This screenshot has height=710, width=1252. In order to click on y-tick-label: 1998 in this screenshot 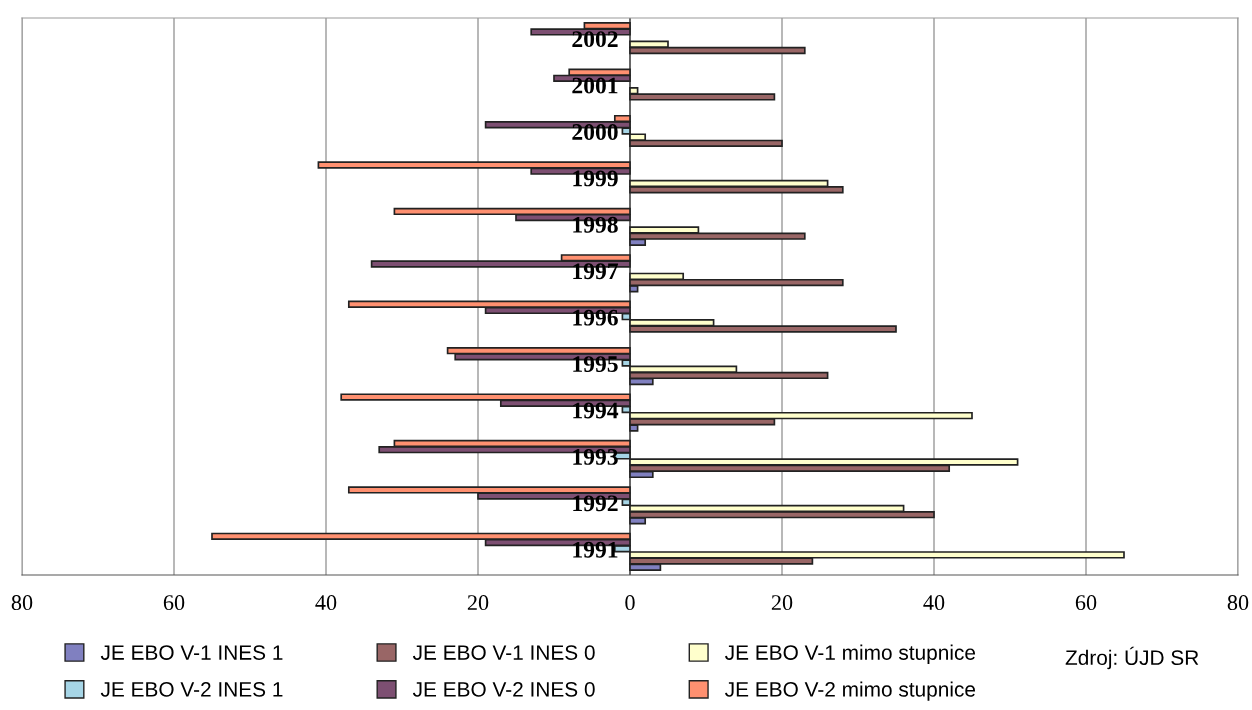, I will do `click(595, 224)`.